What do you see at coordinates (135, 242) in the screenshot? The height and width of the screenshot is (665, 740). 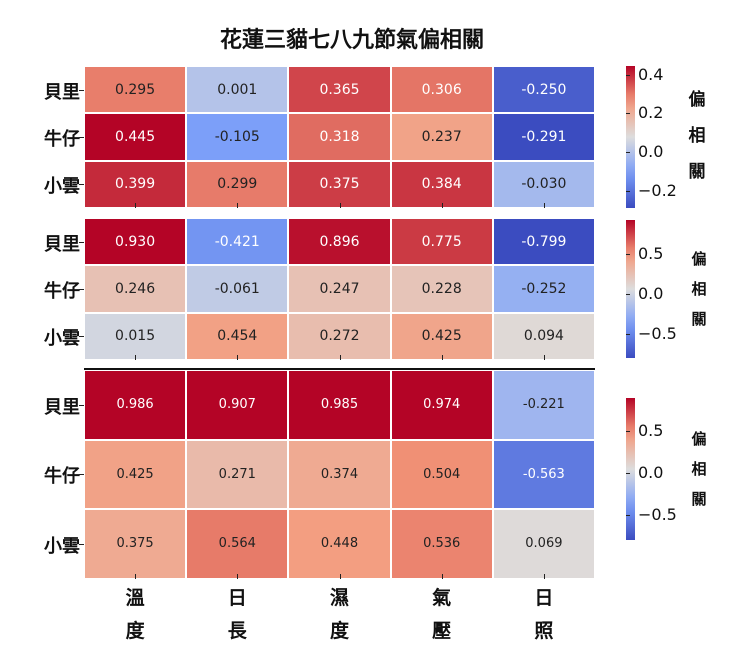 I see `heatmap-cell: 0.930` at bounding box center [135, 242].